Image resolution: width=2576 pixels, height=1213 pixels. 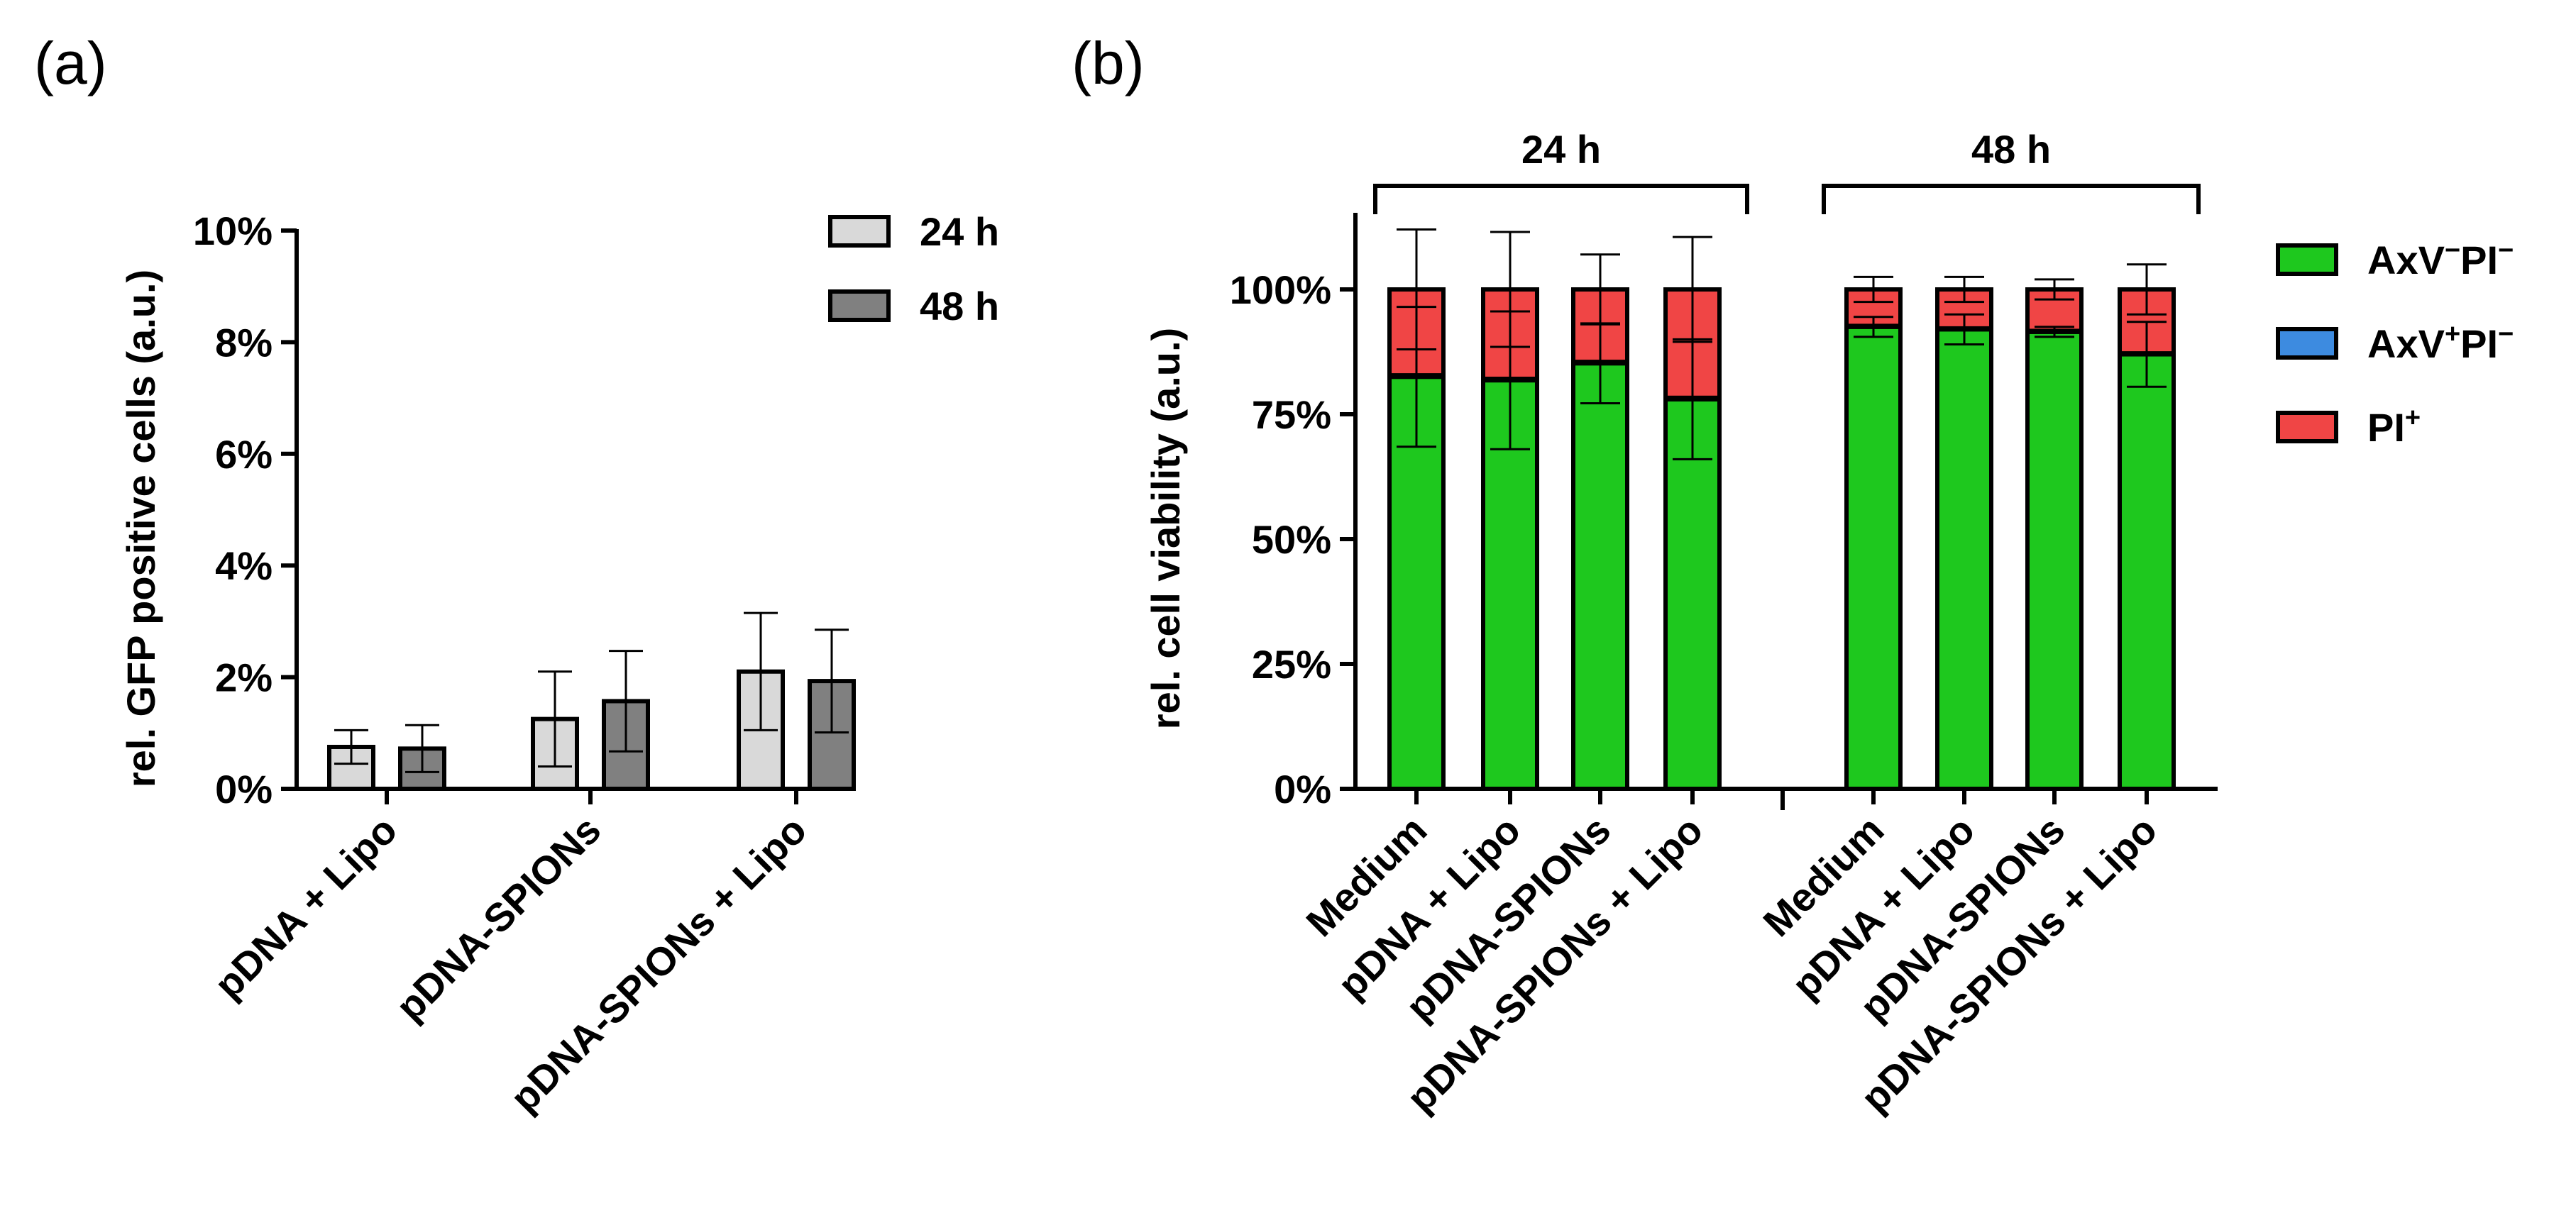 I want to click on panel-a-legend-label: 24 h, so click(x=959, y=231).